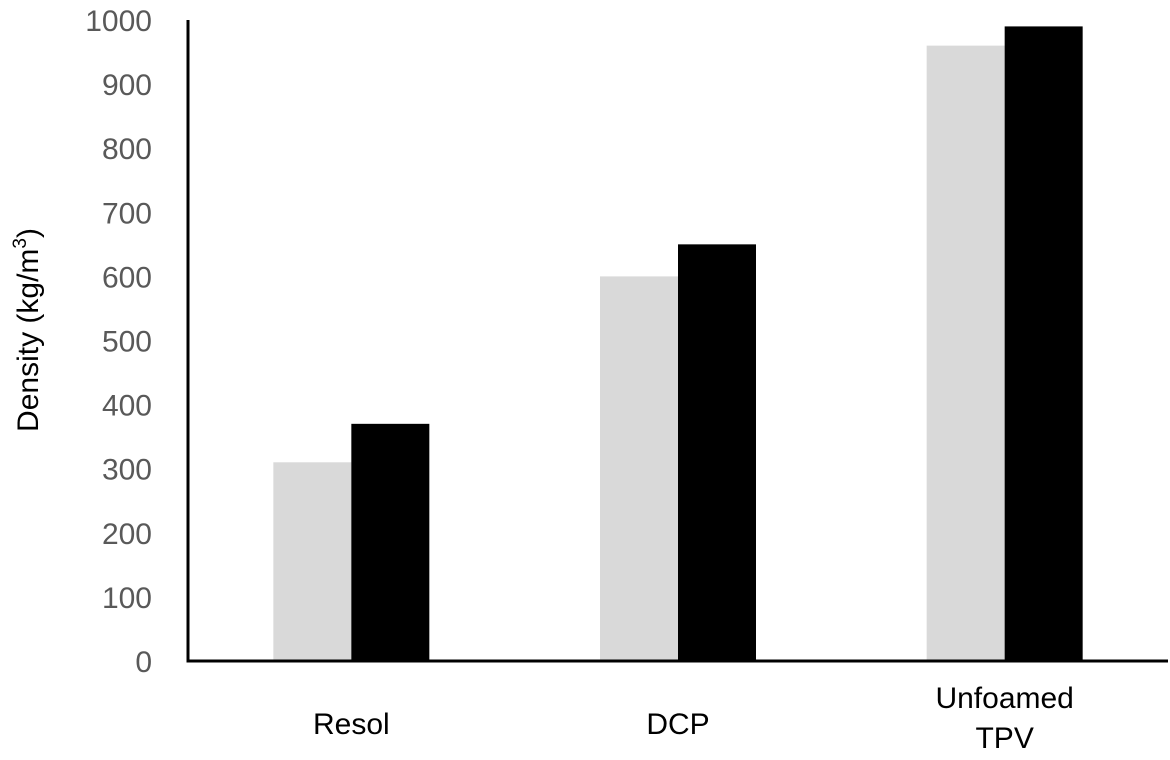 The image size is (1170, 760). What do you see at coordinates (127, 598) in the screenshot?
I see `y-tick-label: 100` at bounding box center [127, 598].